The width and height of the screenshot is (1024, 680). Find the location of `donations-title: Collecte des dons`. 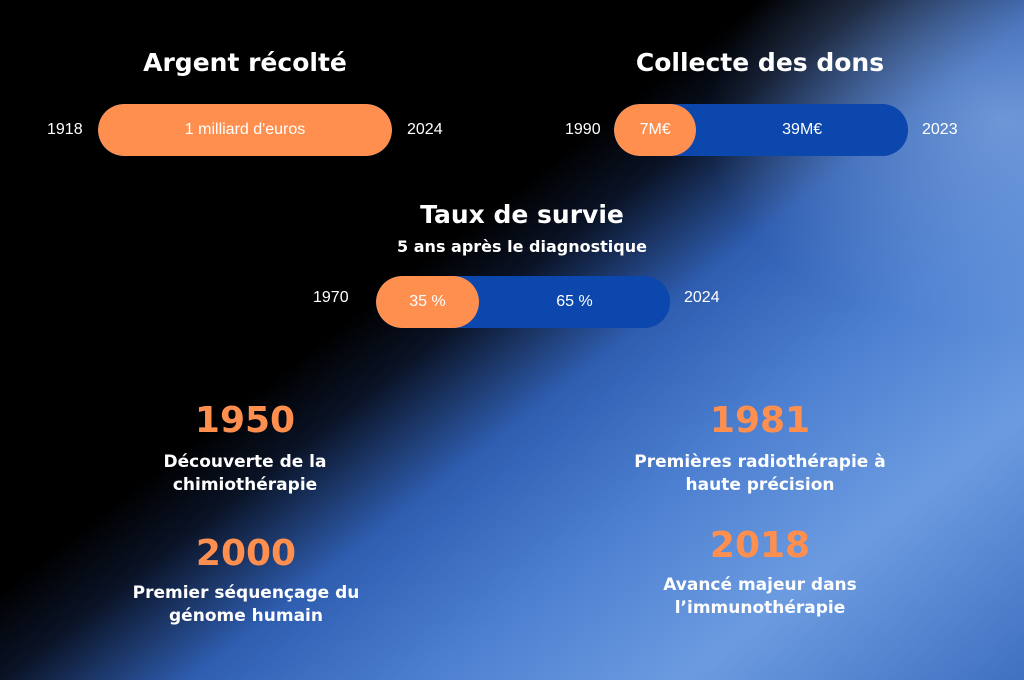

donations-title: Collecte des dons is located at coordinates (760, 62).